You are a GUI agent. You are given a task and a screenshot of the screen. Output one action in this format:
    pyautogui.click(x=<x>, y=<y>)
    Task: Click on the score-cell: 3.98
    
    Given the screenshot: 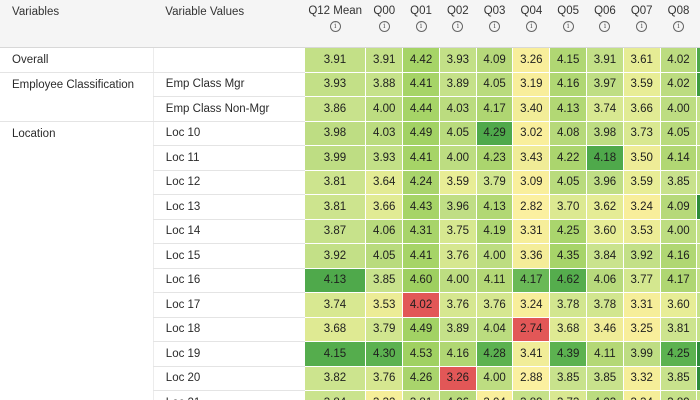 What is the action you would take?
    pyautogui.click(x=335, y=133)
    